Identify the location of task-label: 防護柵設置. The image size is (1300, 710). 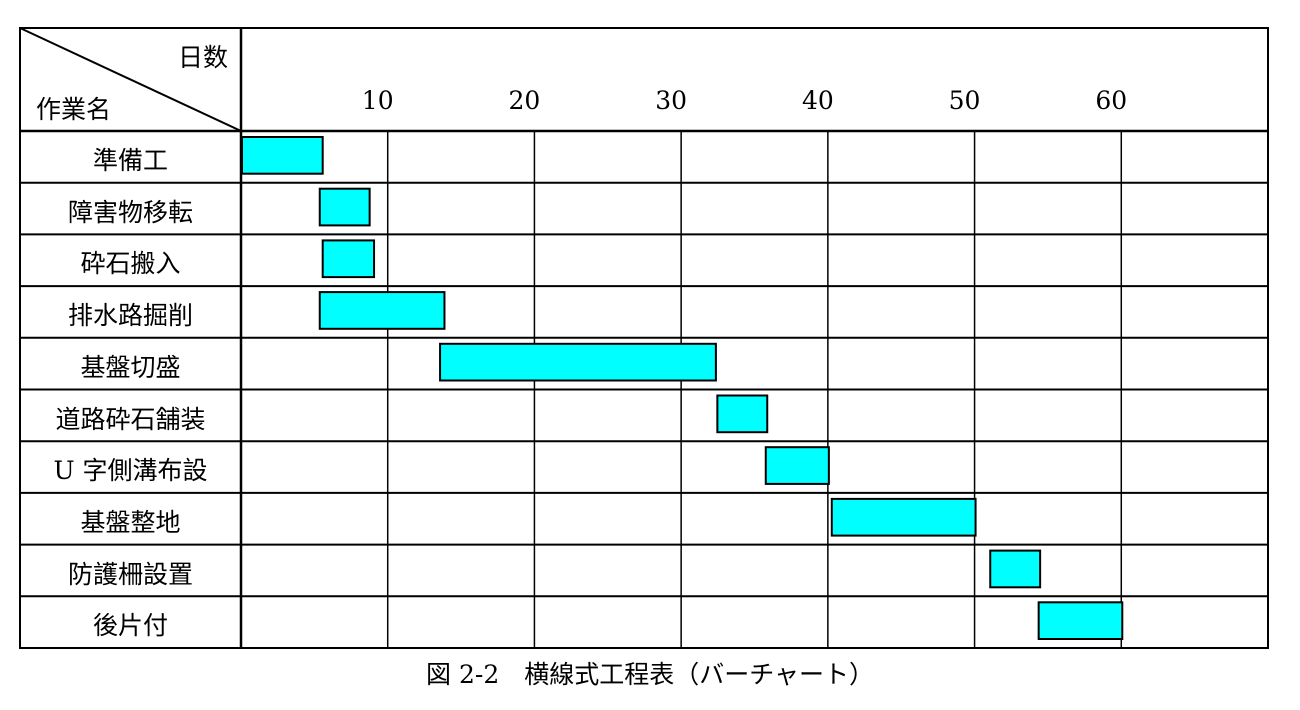
(130, 574).